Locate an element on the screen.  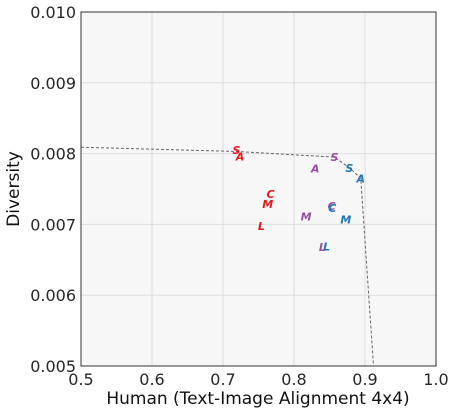
point-label-2-M: M is located at coordinates (345, 219).